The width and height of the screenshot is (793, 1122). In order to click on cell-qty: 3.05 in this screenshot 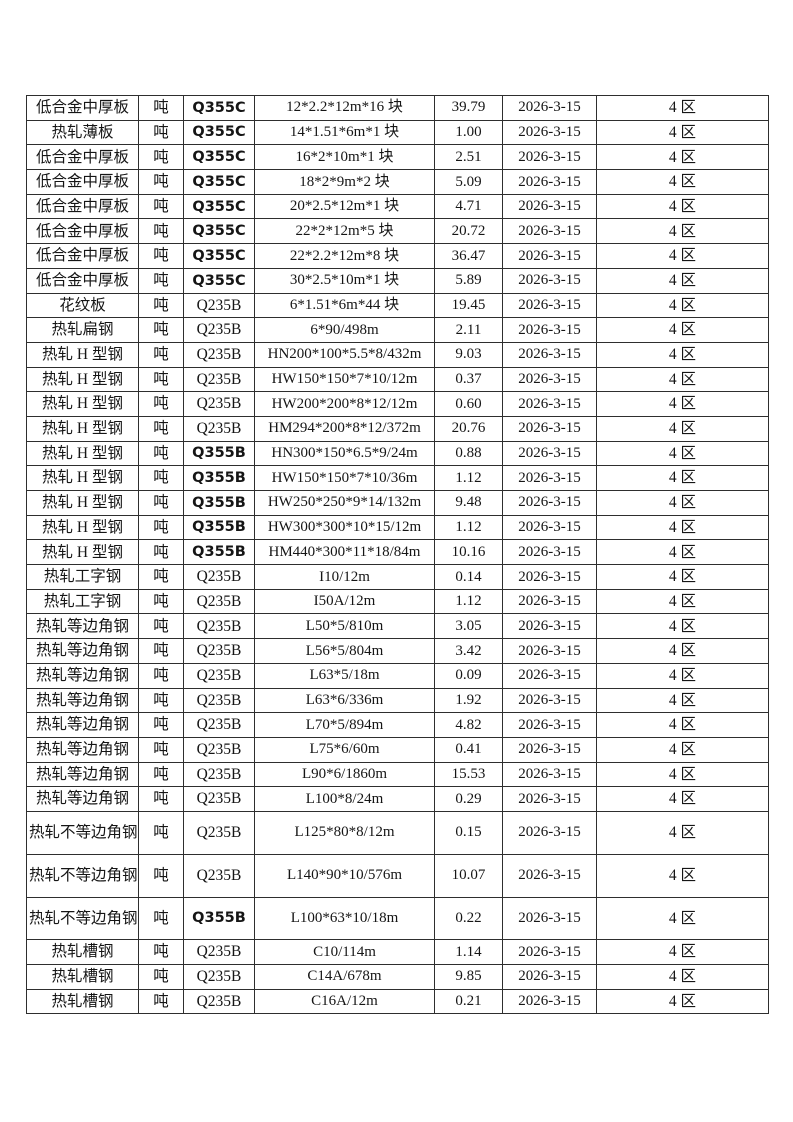, I will do `click(468, 626)`.